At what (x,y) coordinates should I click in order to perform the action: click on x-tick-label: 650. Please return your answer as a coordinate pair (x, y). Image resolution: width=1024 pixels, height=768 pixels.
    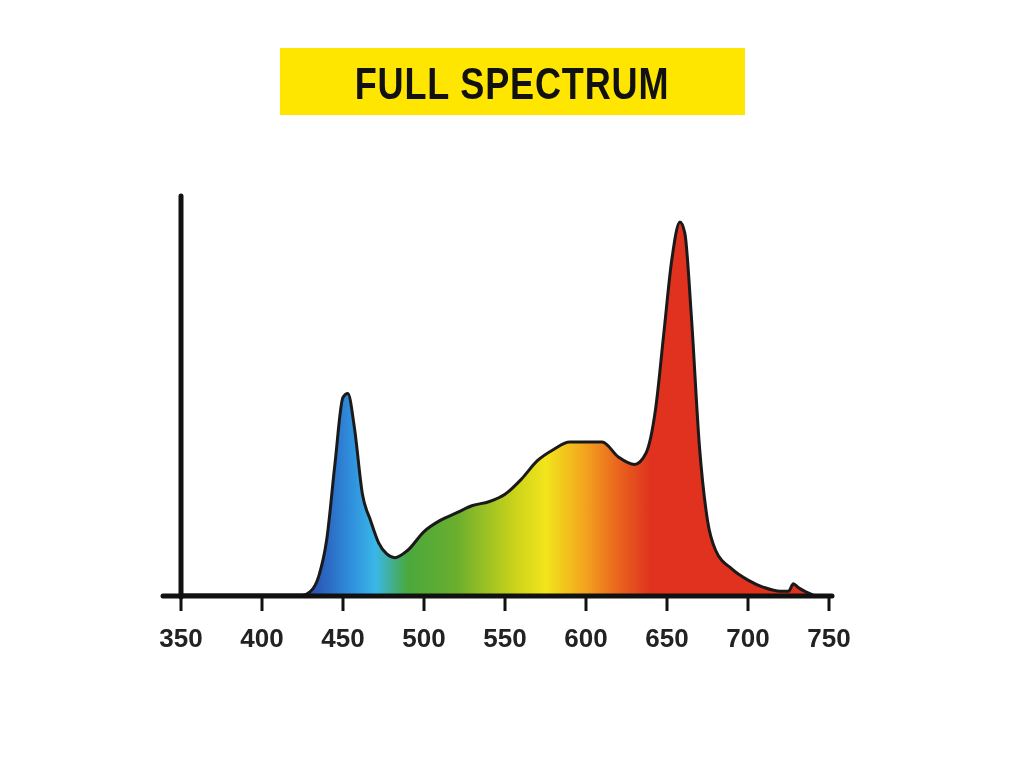
    Looking at the image, I should click on (667, 638).